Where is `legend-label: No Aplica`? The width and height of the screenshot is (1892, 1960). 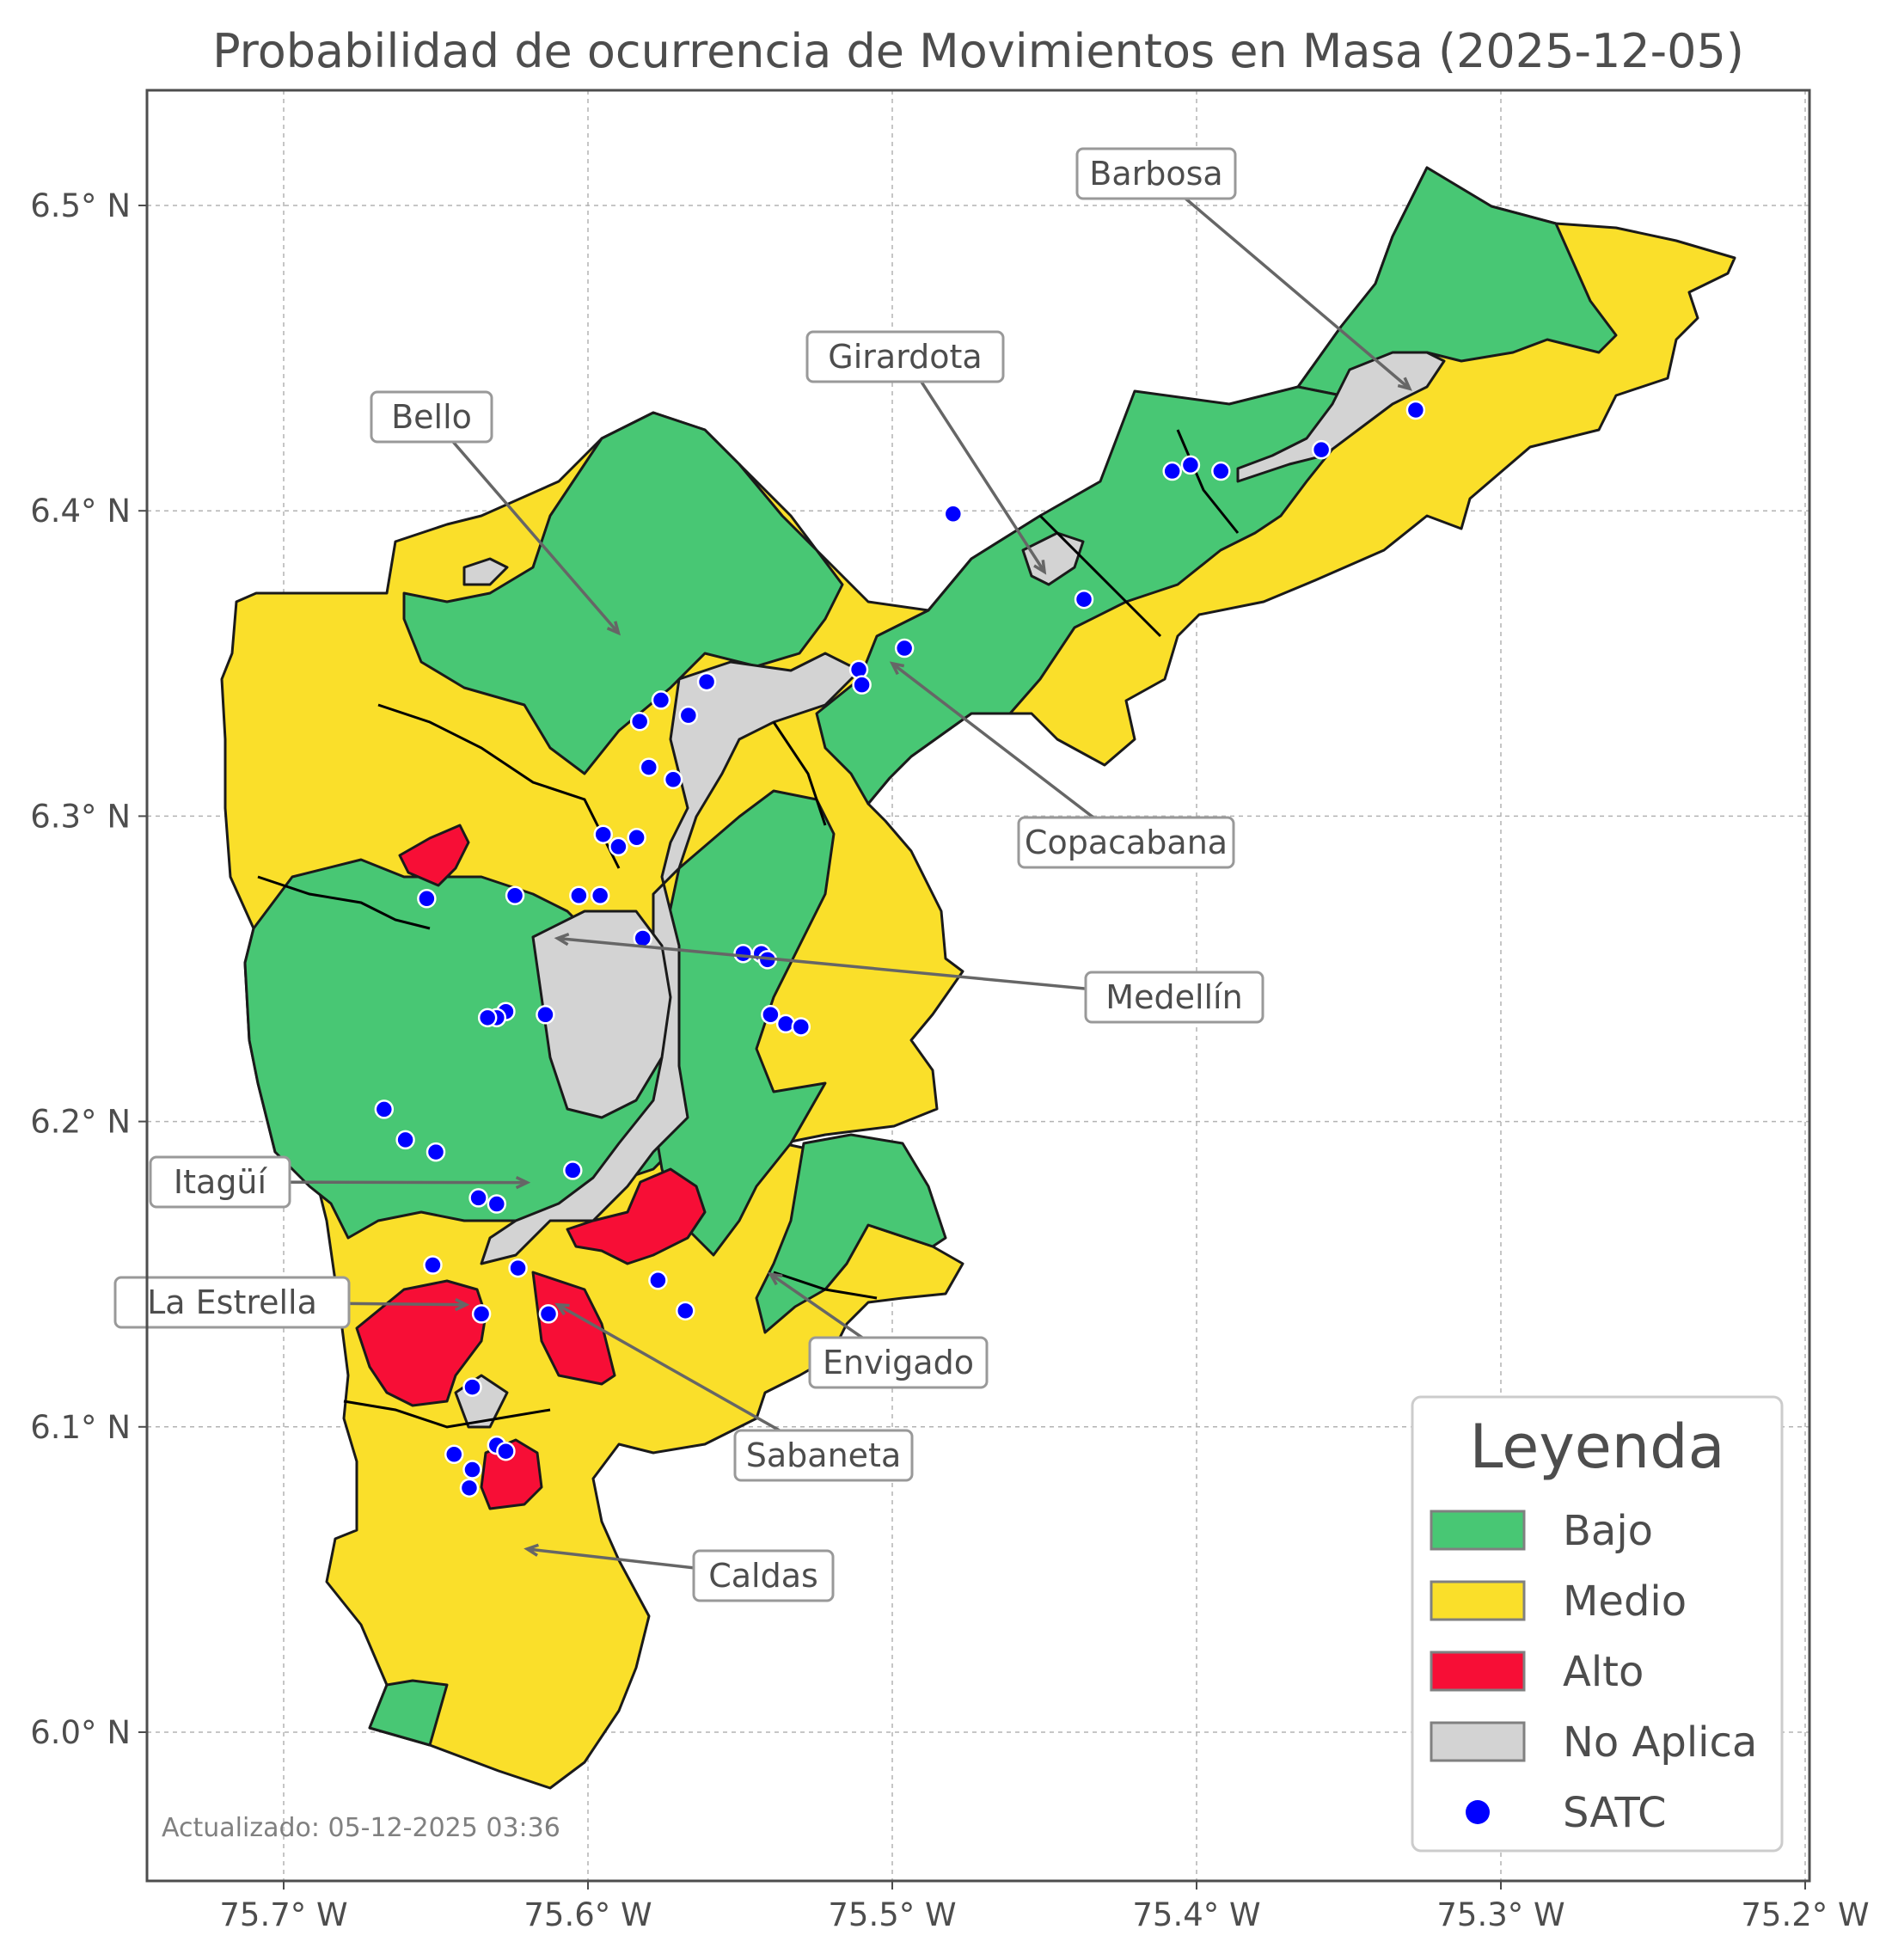 legend-label: No Aplica is located at coordinates (1660, 1742).